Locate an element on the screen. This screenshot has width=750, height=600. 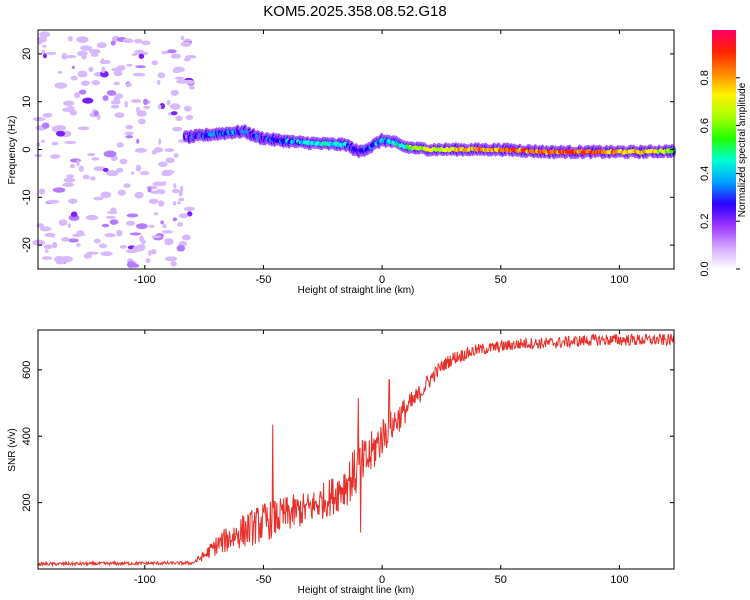
x-tick-label: 100 is located at coordinates (619, 580).